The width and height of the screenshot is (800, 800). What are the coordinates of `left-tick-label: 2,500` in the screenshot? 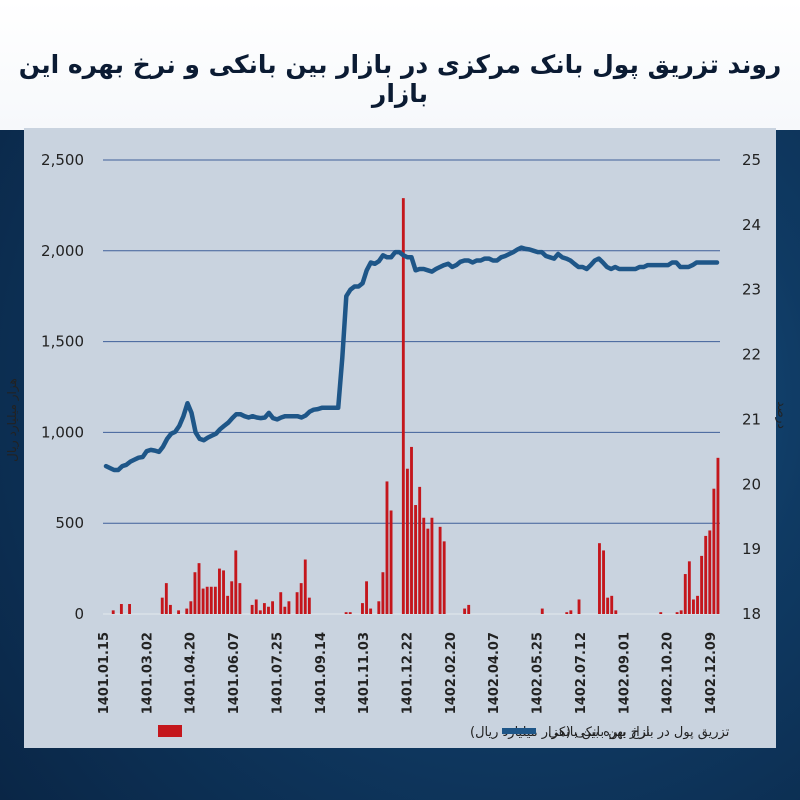 It's located at (62, 160).